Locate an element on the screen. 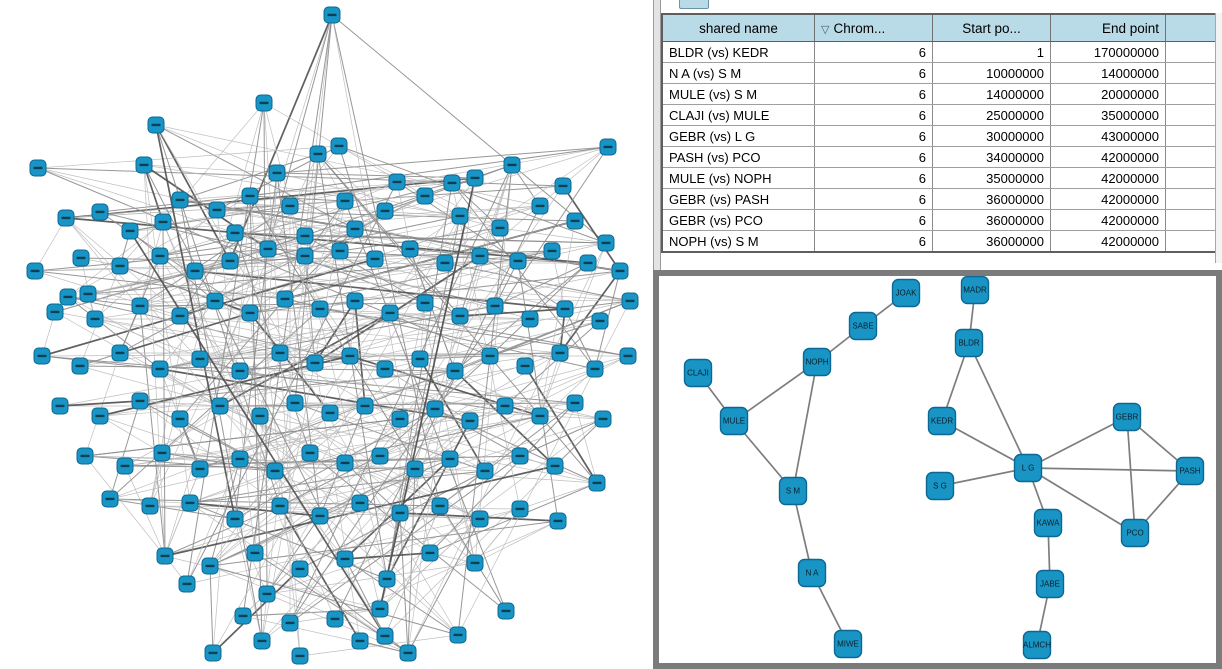  table-cell: 192.0 is located at coordinates (1193, 52).